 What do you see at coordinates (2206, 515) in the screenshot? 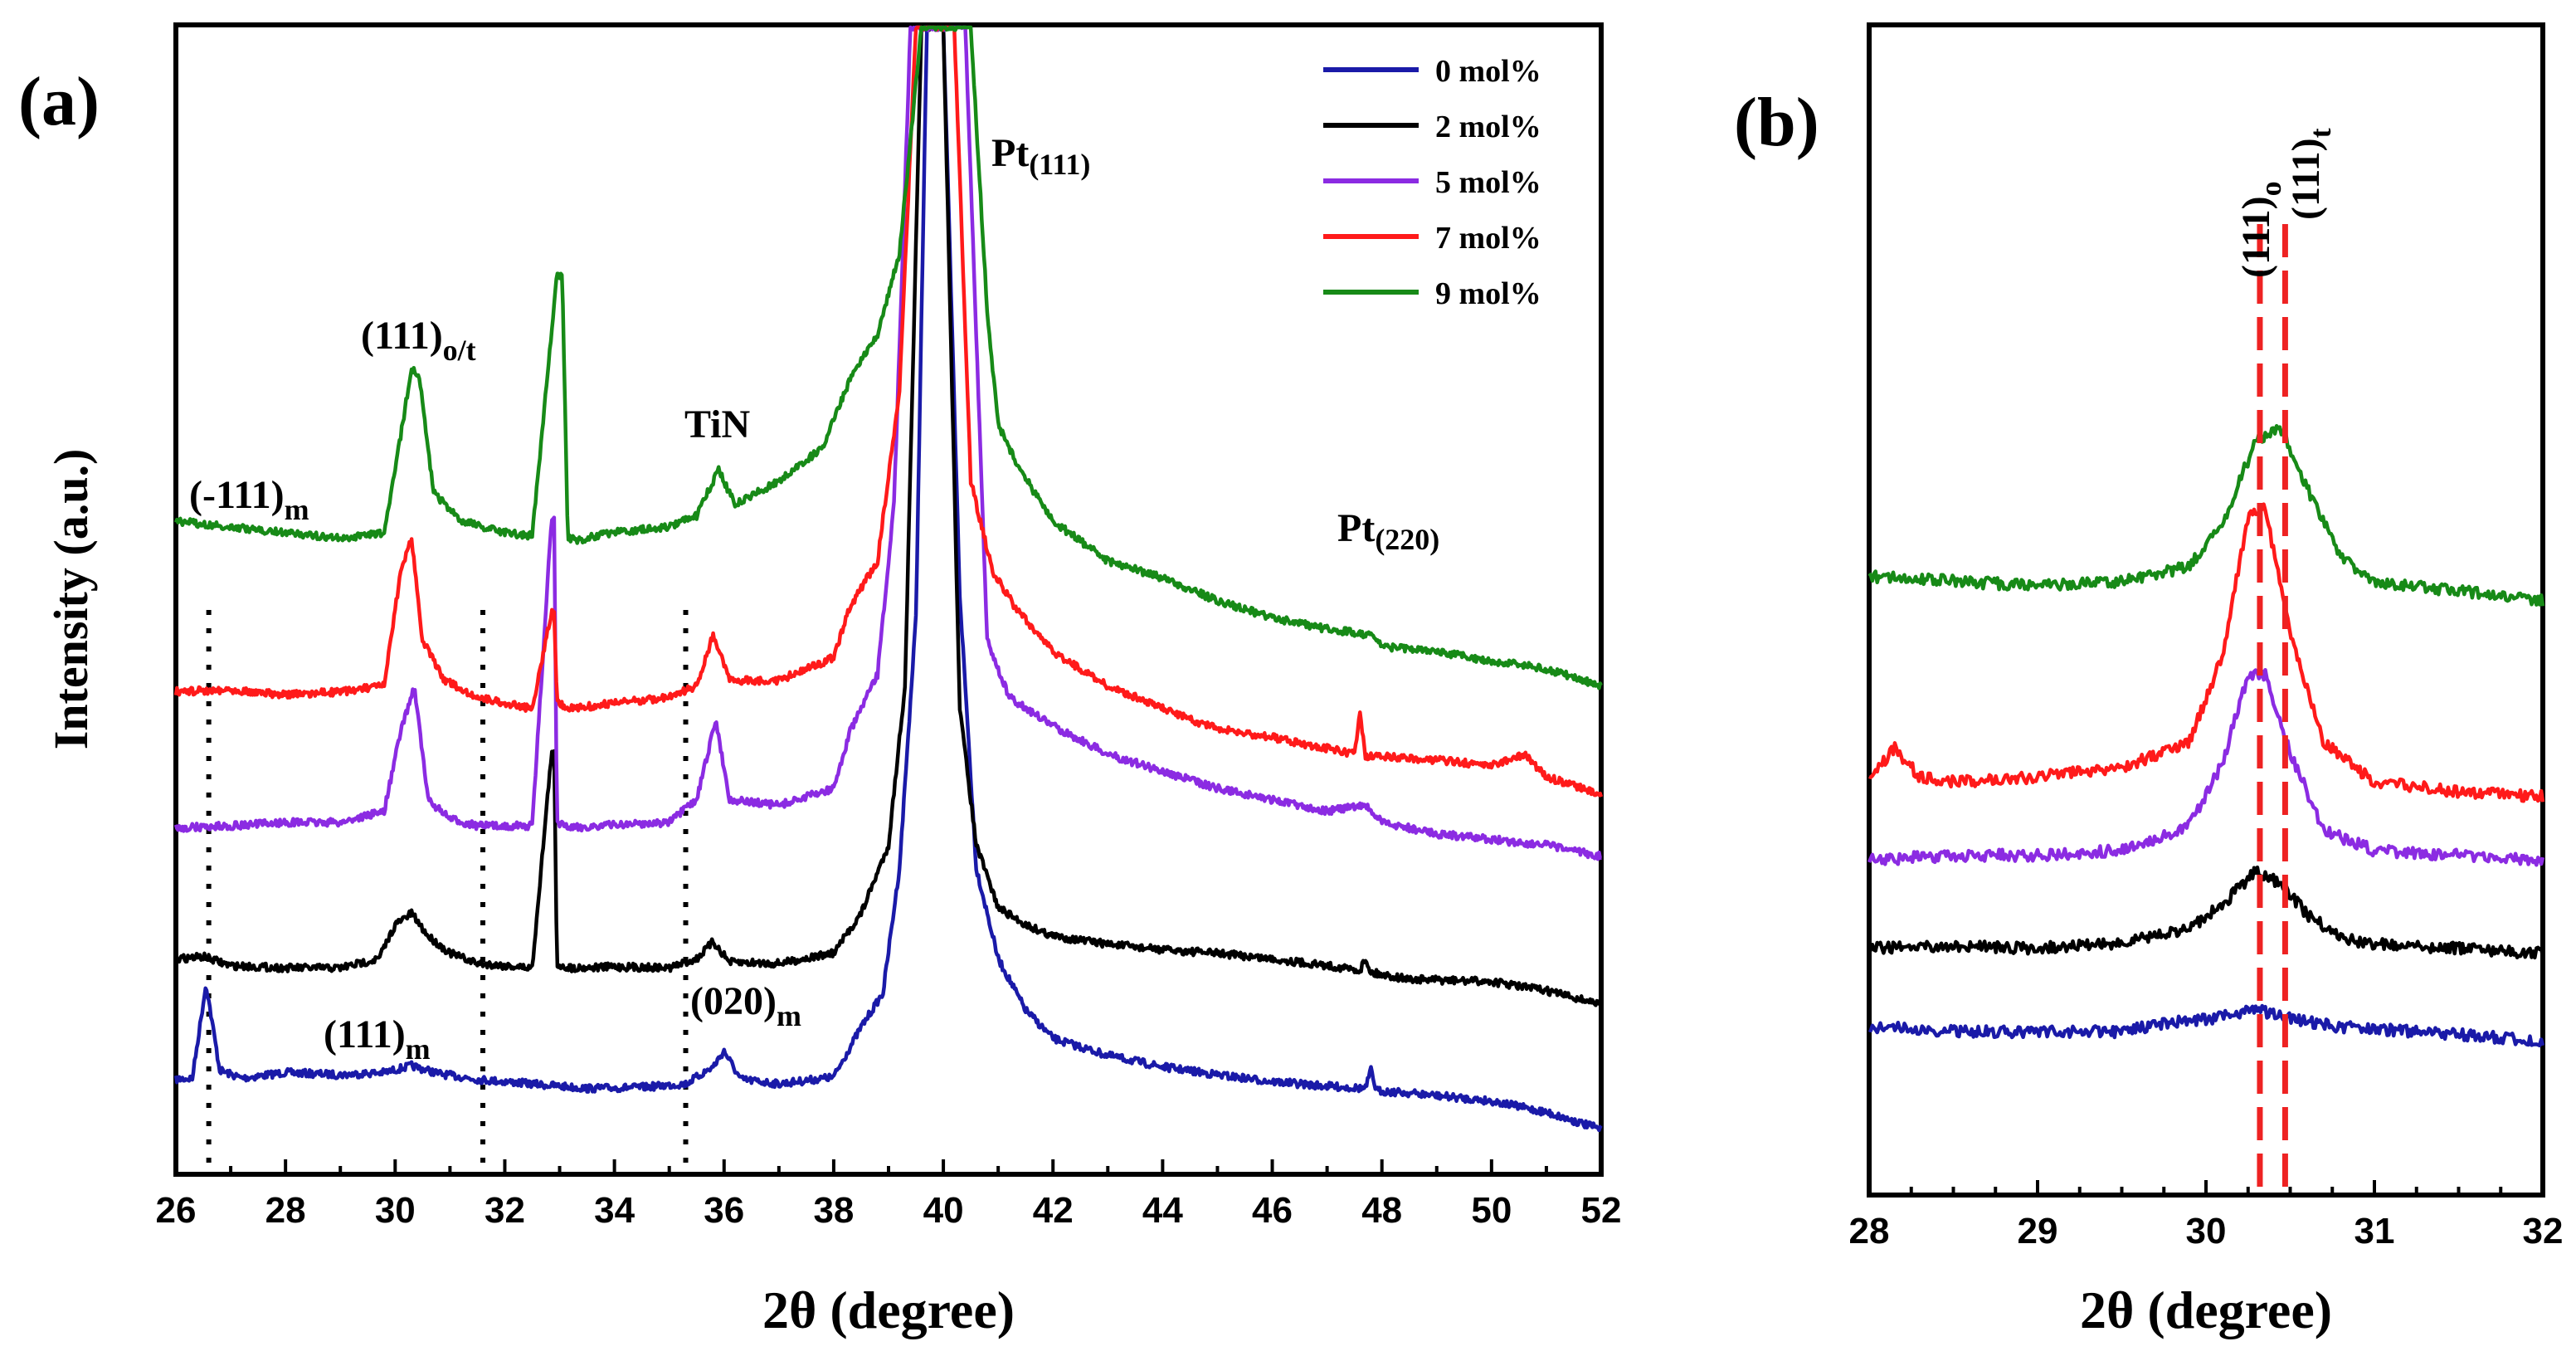
I see `series-line-9mol` at bounding box center [2206, 515].